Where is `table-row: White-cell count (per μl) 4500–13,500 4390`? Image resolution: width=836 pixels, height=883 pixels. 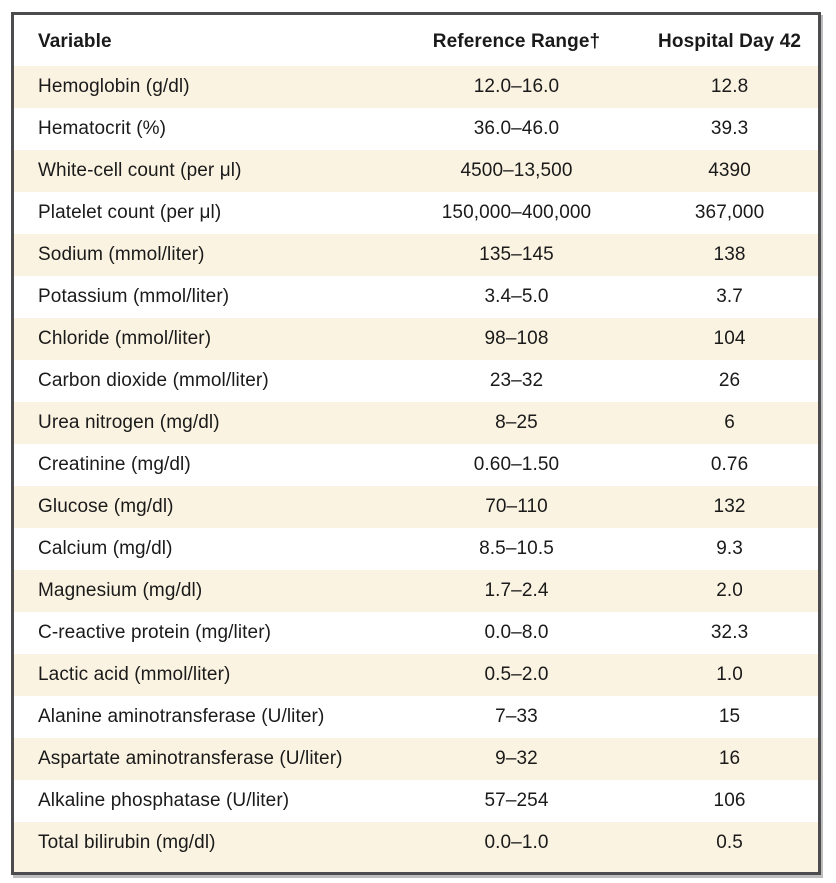
table-row: White-cell count (per μl) 4500–13,500 4390 is located at coordinates (416, 171).